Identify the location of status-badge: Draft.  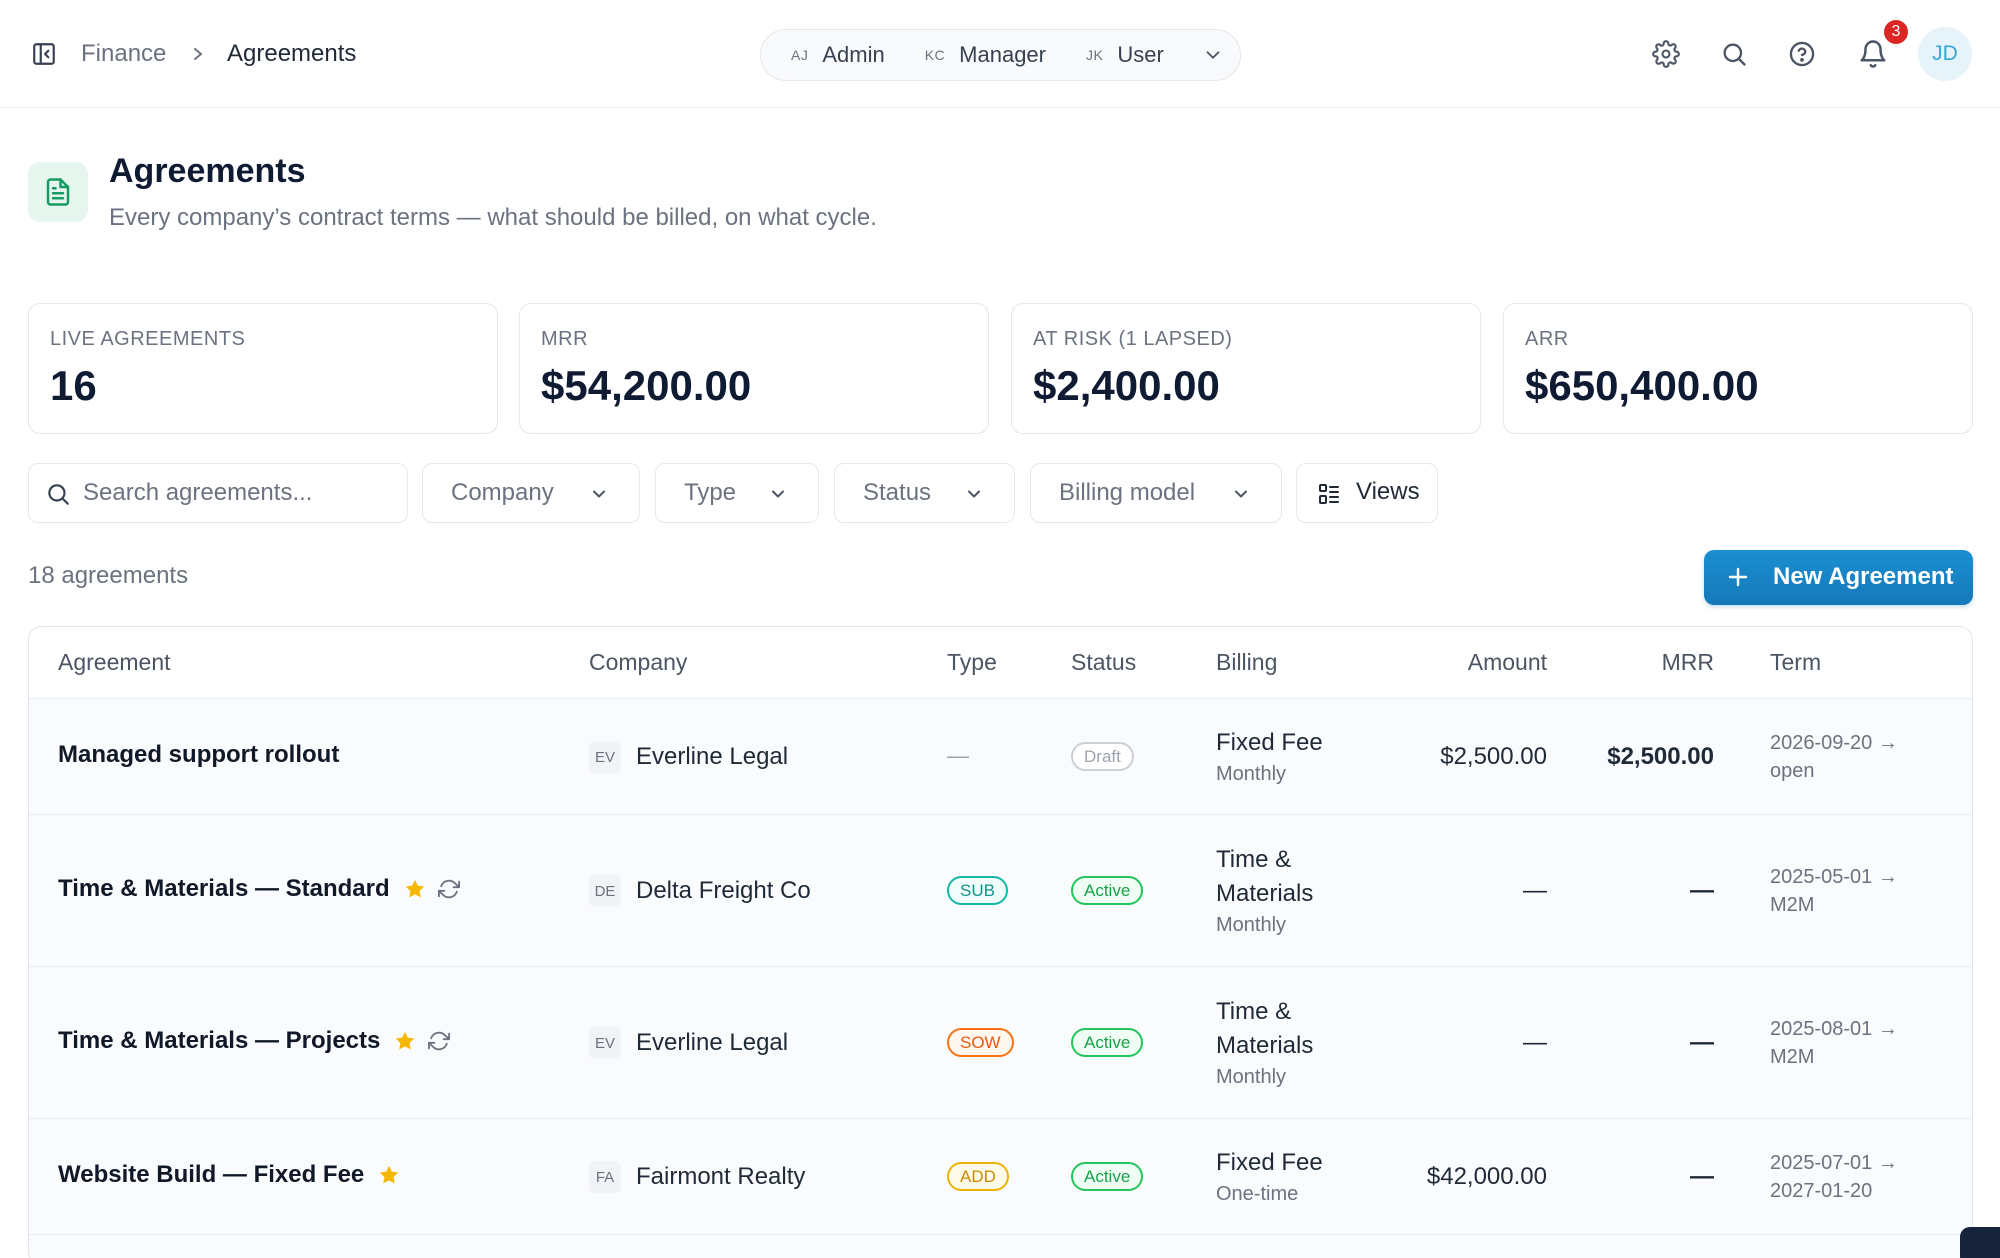
(1102, 756).